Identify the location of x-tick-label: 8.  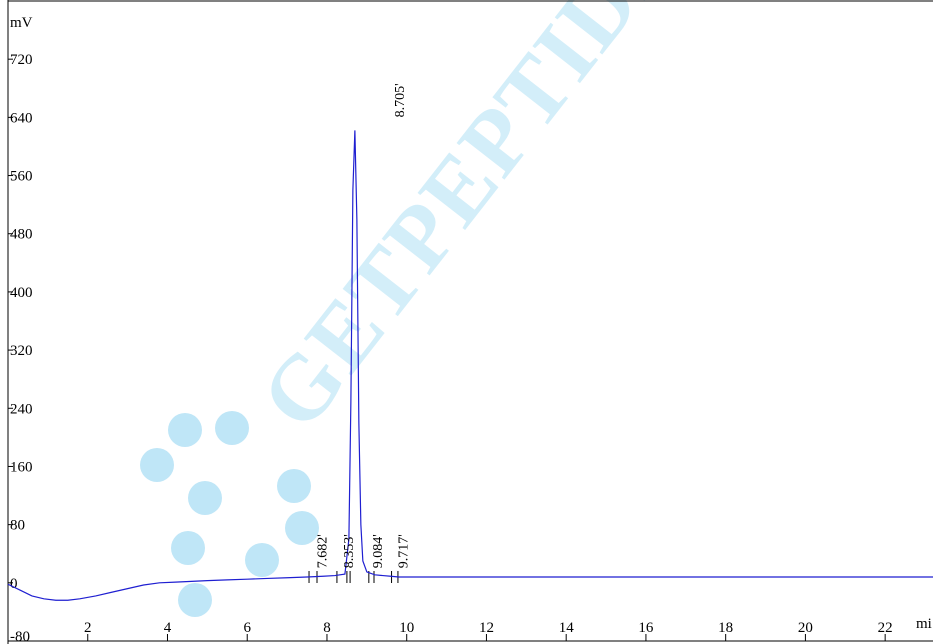
(327, 628).